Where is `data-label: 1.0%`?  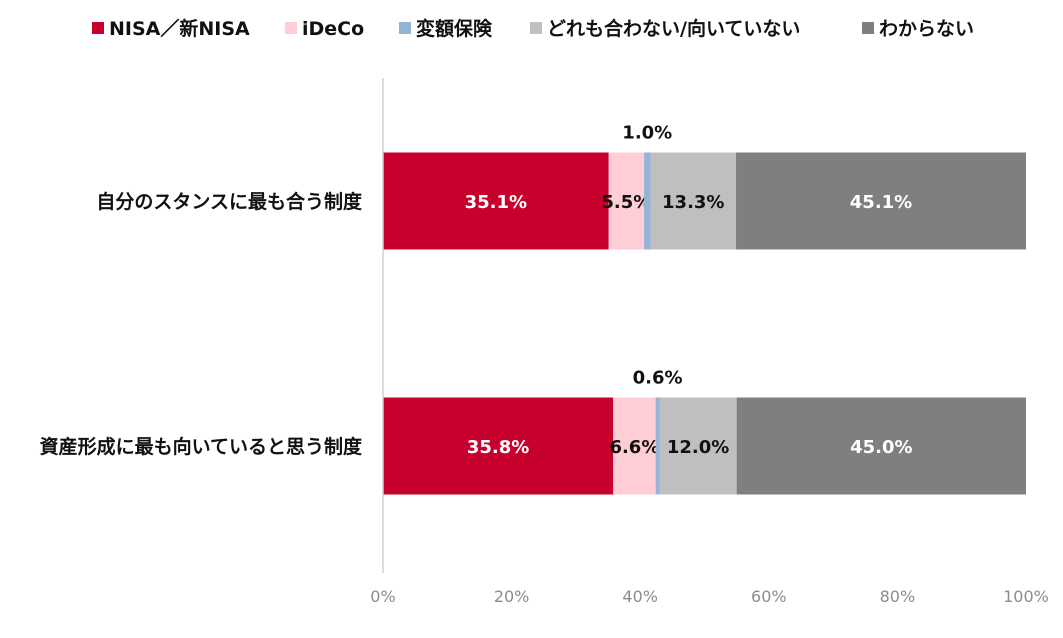
data-label: 1.0% is located at coordinates (647, 133).